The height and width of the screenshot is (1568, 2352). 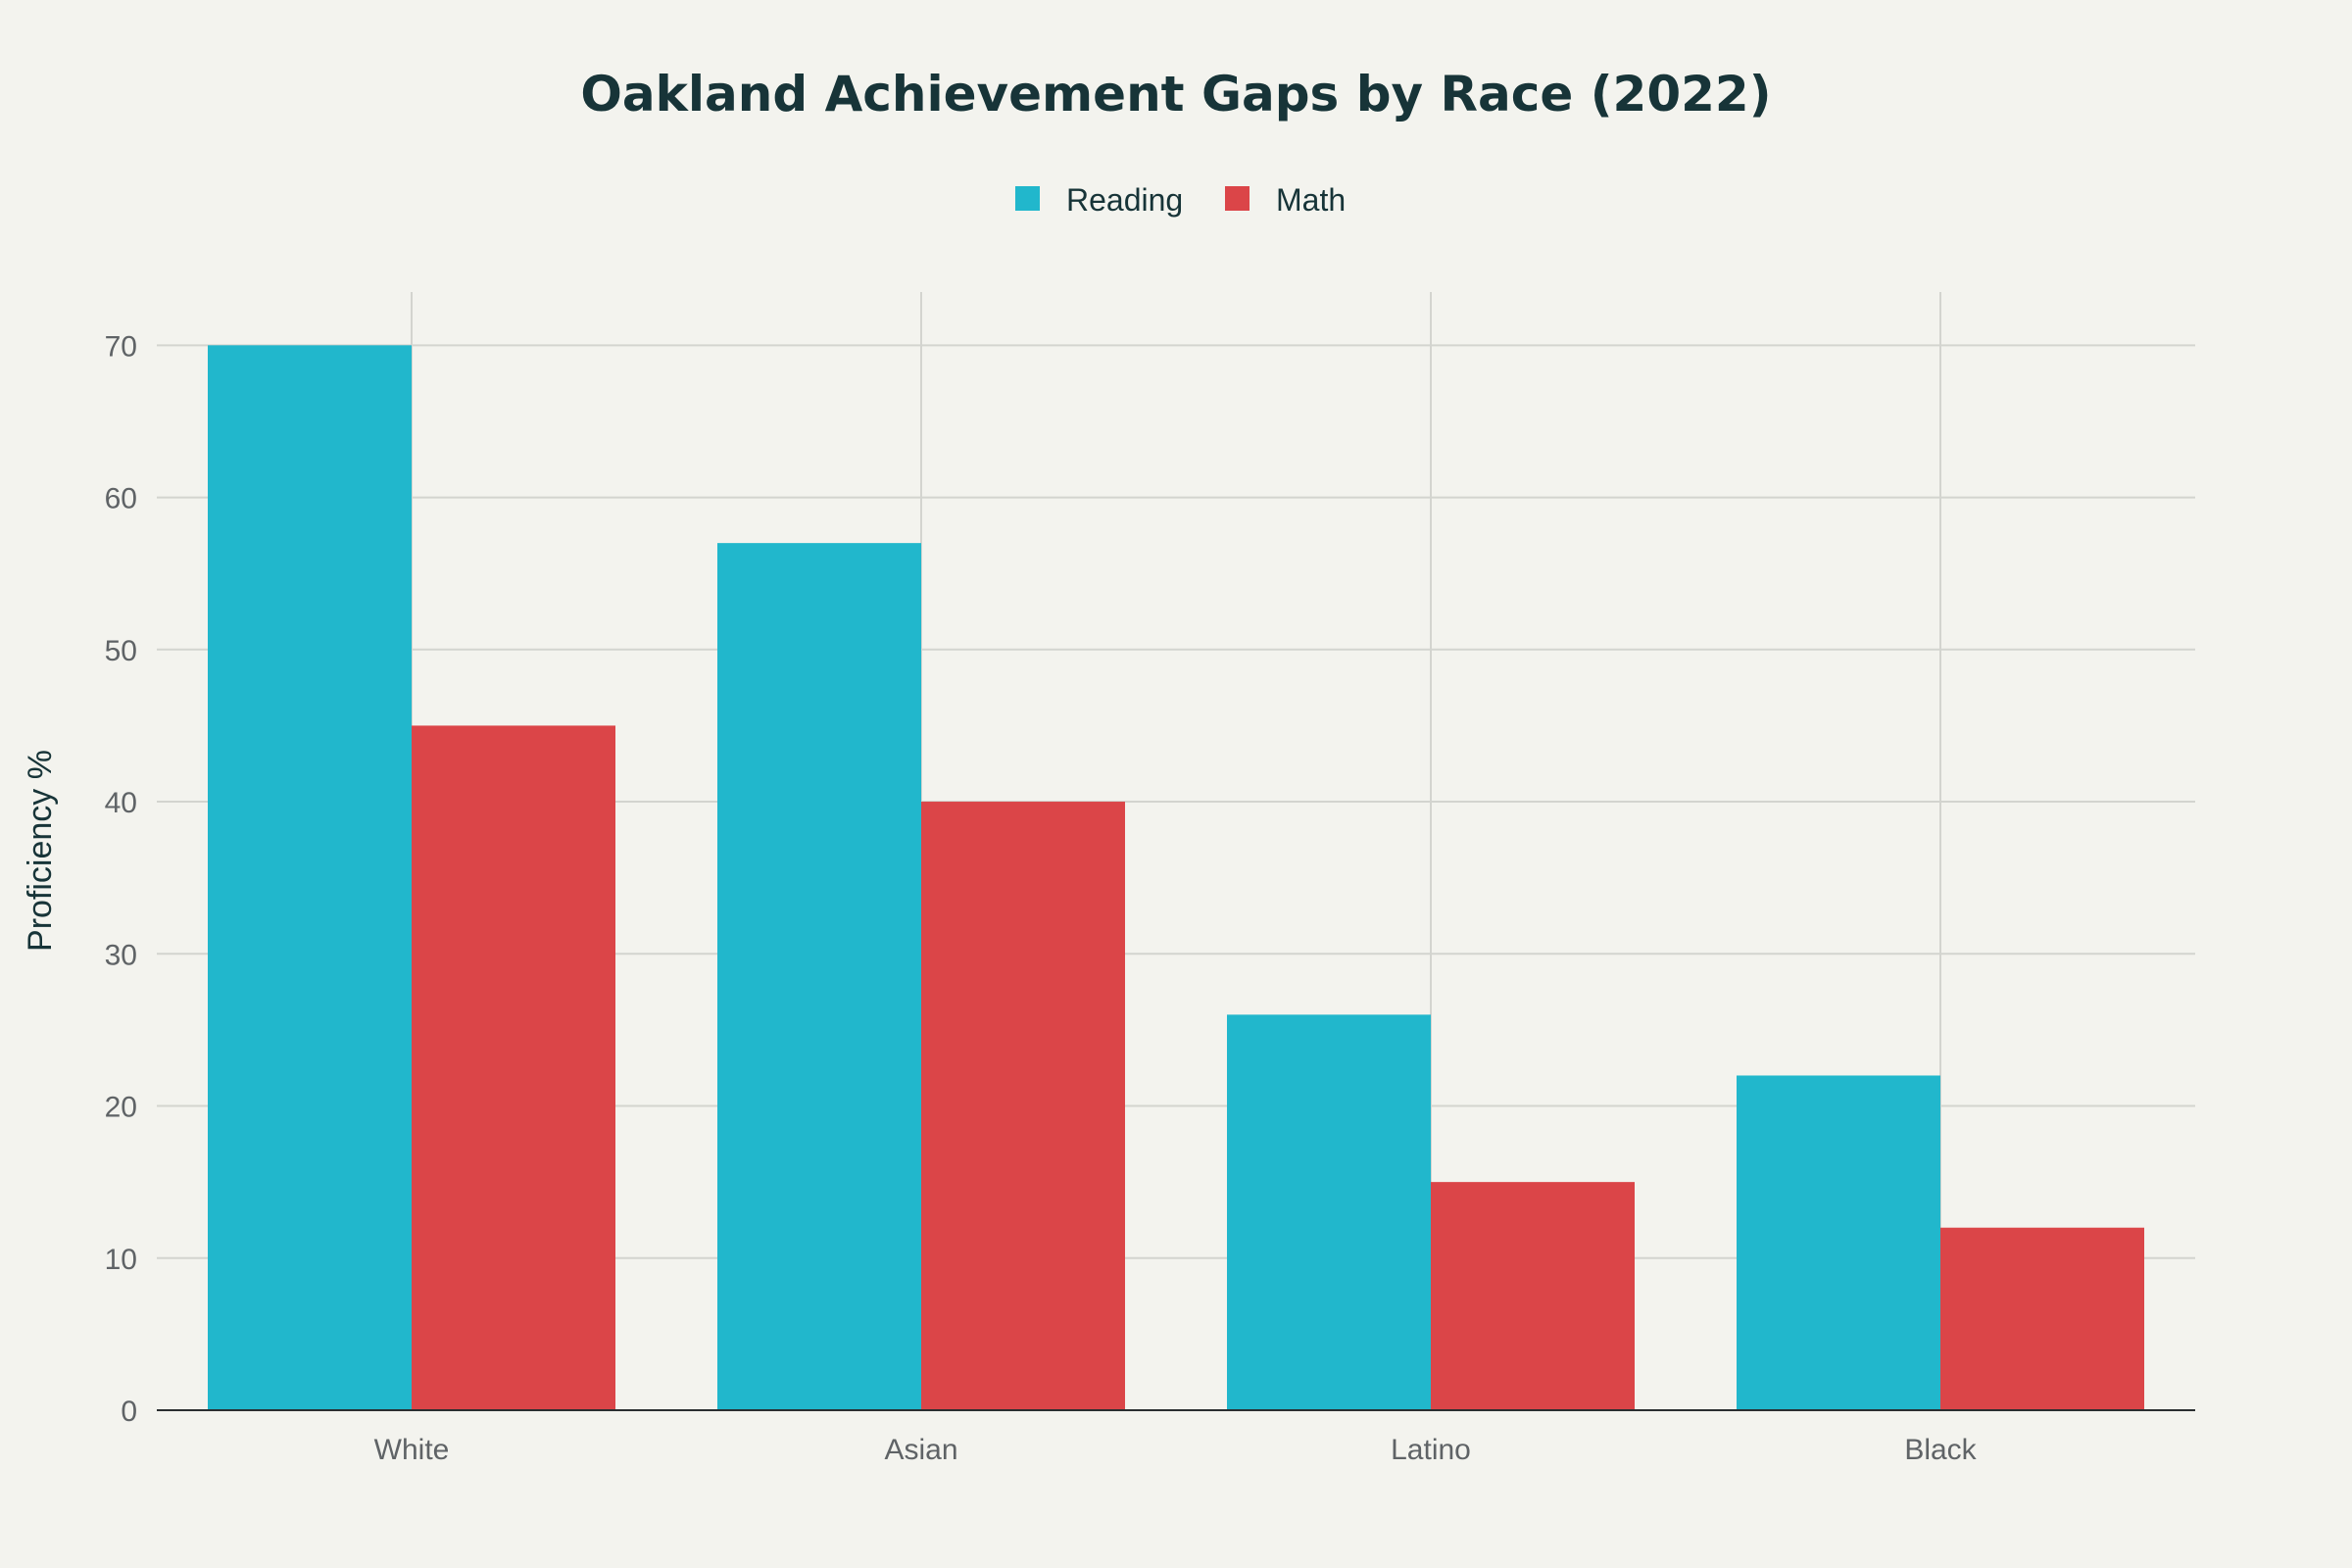 What do you see at coordinates (40, 851) in the screenshot?
I see `y-axis-title: Proficiency %` at bounding box center [40, 851].